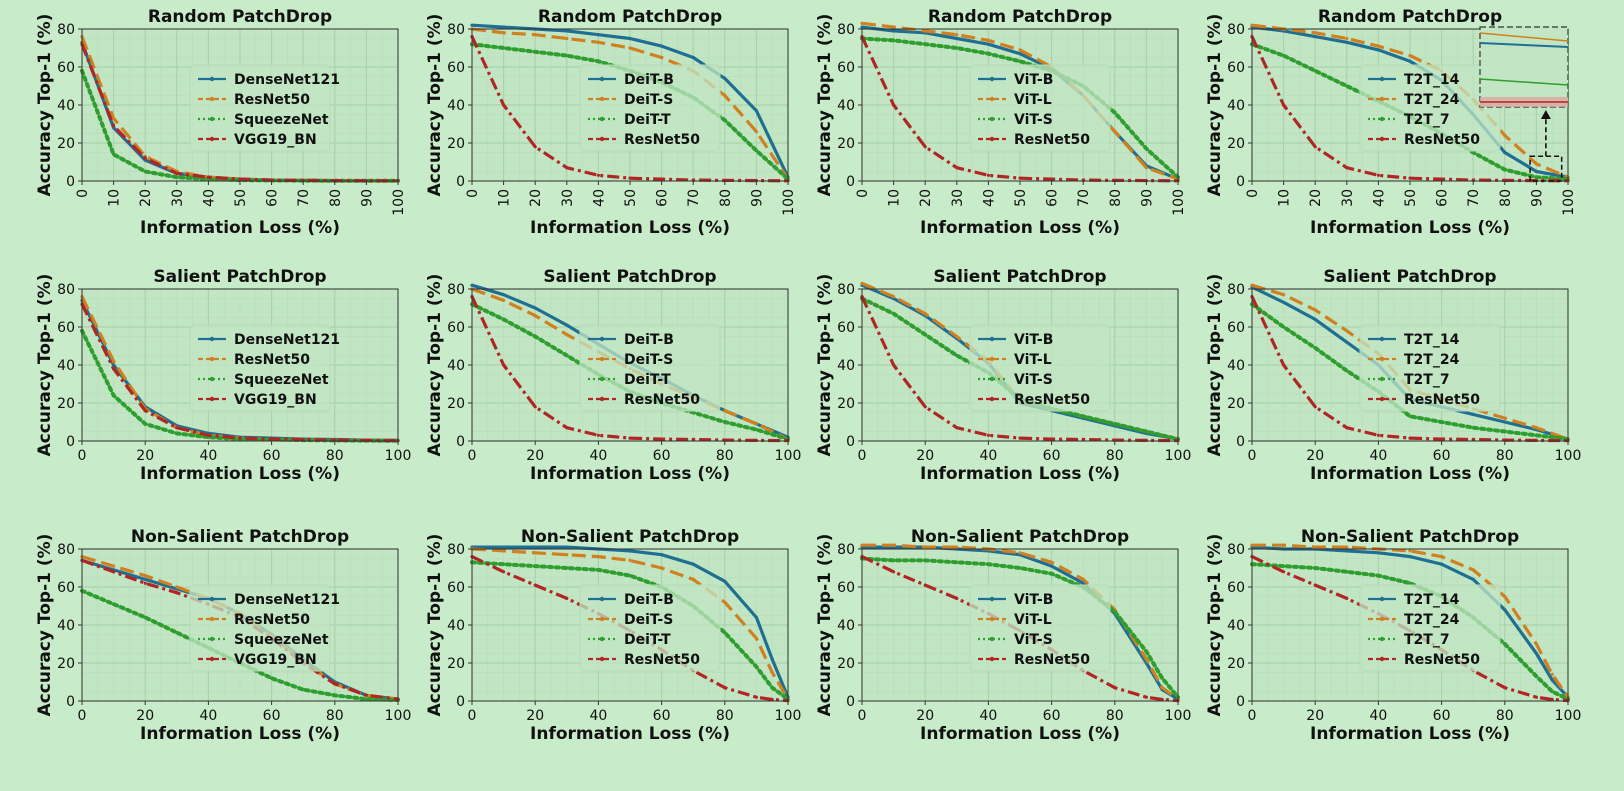 This screenshot has width=1624, height=791. Describe the element at coordinates (1033, 620) in the screenshot. I see `legend-label: ViT-L` at that location.